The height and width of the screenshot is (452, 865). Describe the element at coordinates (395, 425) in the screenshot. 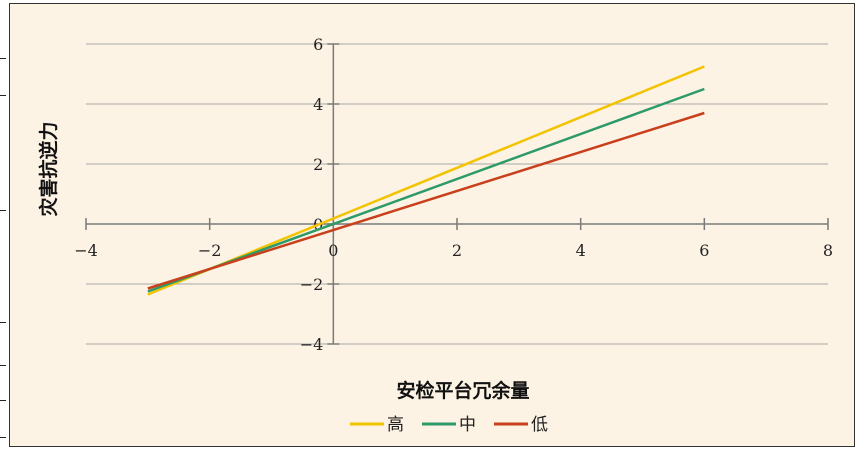

I see `legend-label: 高` at that location.